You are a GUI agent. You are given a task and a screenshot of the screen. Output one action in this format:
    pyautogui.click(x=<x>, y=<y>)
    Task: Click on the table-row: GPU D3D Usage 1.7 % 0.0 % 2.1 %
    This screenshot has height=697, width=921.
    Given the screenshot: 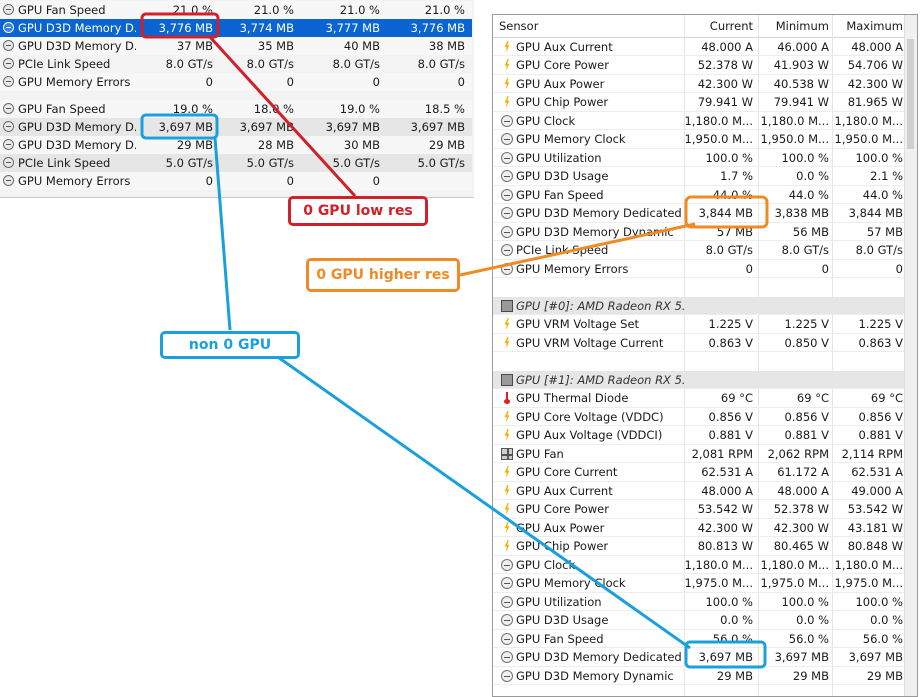 What is the action you would take?
    pyautogui.click(x=699, y=176)
    